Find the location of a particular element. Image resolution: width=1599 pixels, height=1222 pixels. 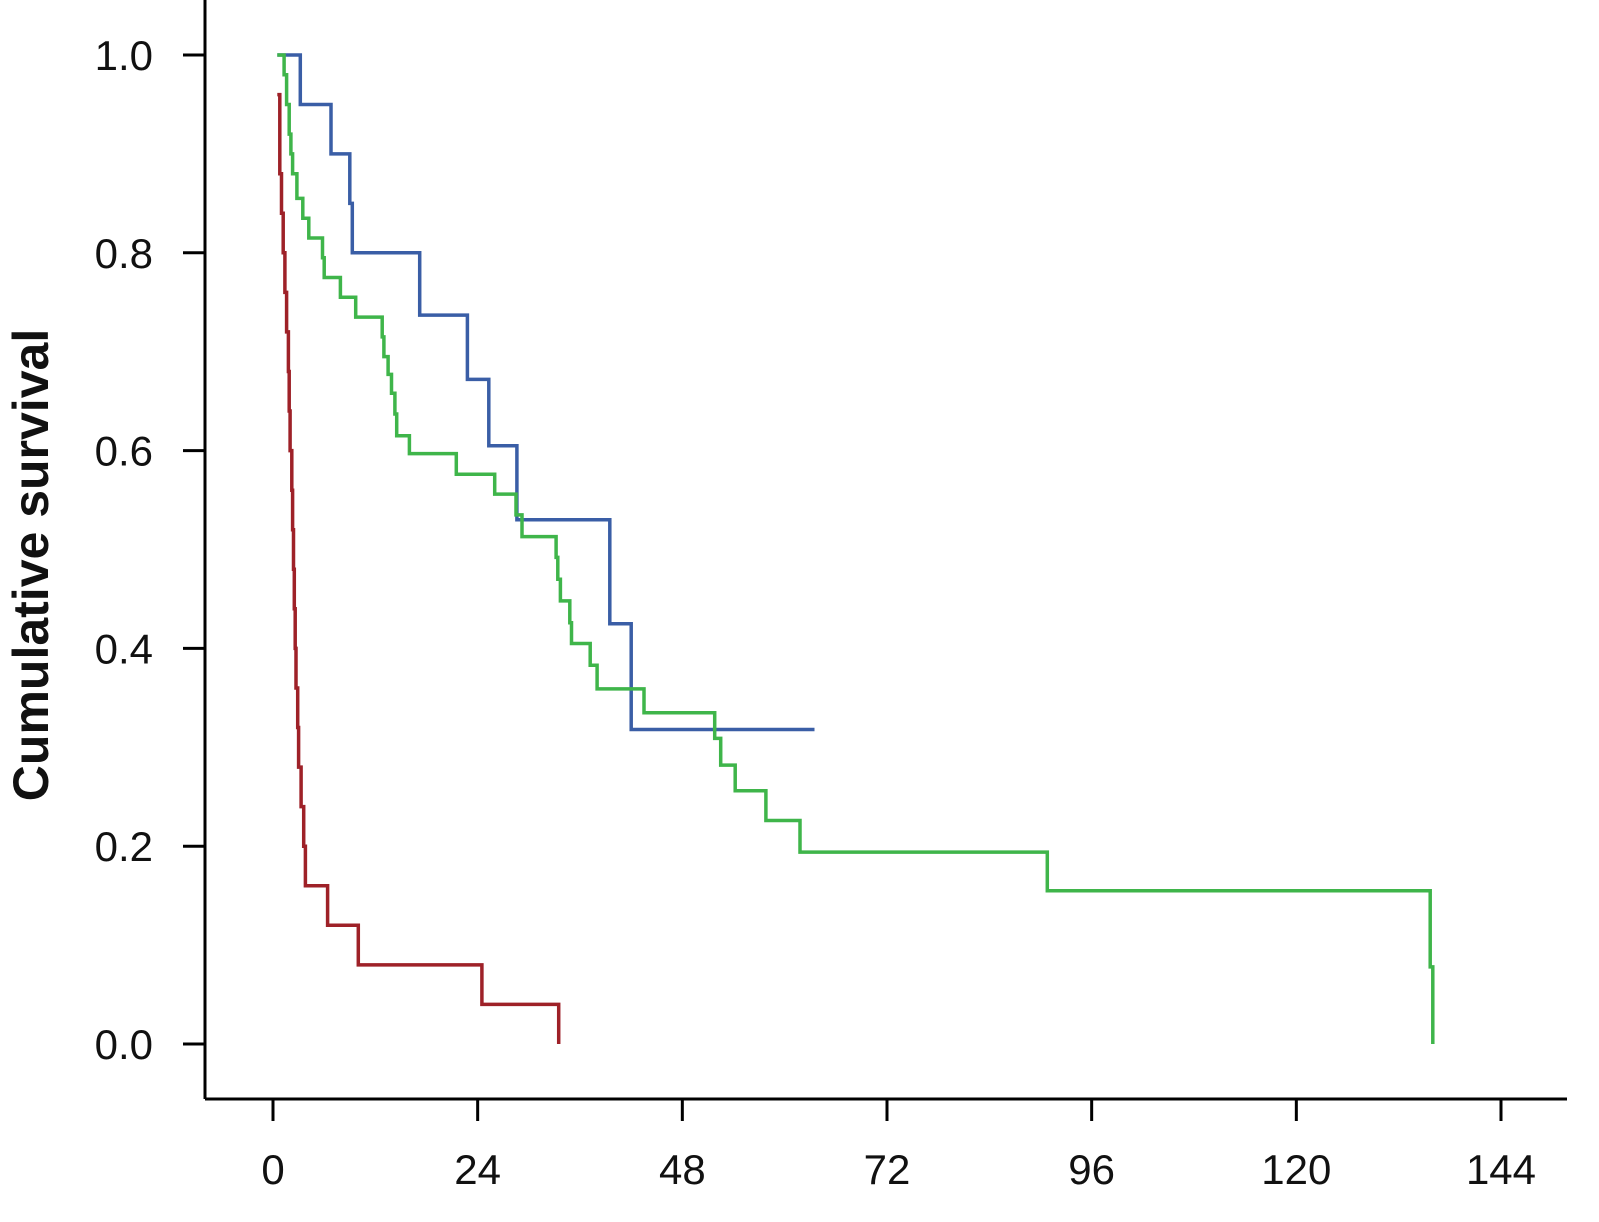

x-tick-label: 144 is located at coordinates (1501, 1169).